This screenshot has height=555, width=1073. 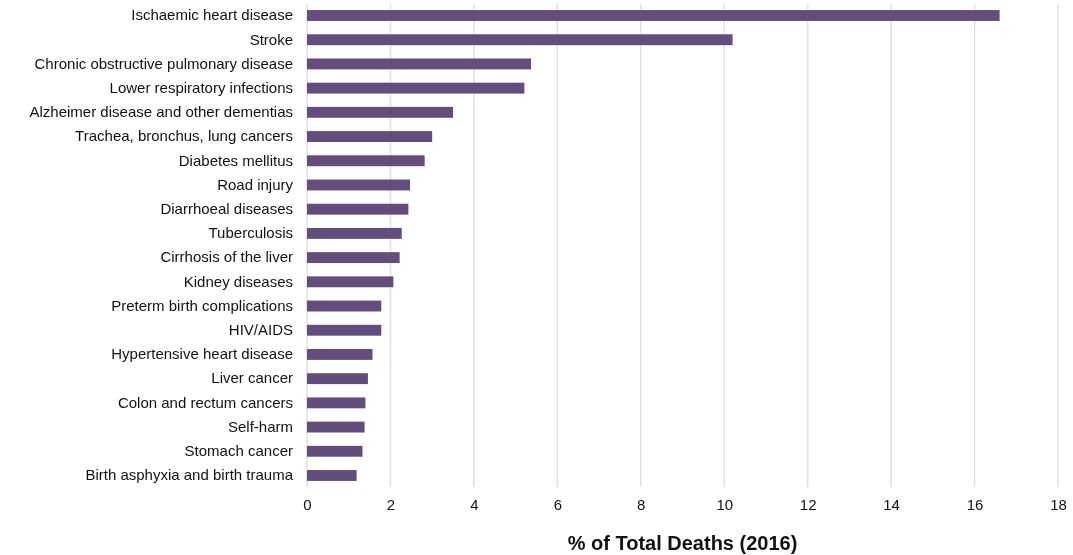 What do you see at coordinates (189, 475) in the screenshot?
I see `y-tick-label: Birth asphyxia and birth trauma` at bounding box center [189, 475].